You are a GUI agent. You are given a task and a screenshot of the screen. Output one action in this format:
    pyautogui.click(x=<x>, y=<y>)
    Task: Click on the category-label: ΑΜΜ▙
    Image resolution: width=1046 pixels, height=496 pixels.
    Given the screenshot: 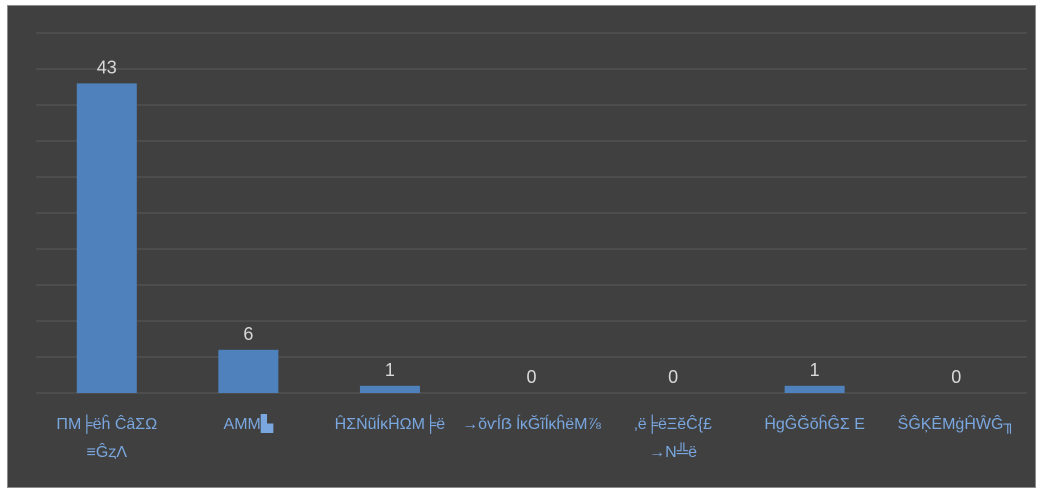 What is the action you would take?
    pyautogui.click(x=249, y=423)
    